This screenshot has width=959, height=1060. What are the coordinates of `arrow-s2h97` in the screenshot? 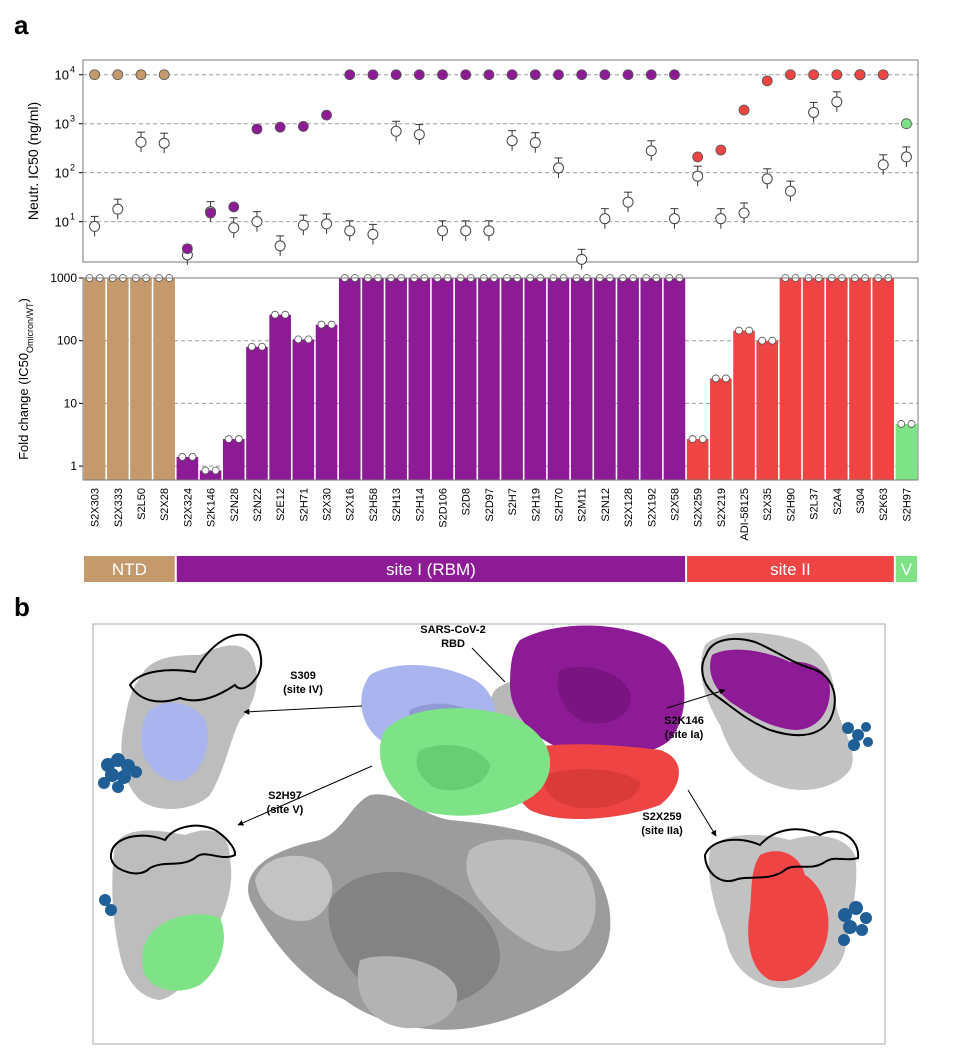 It's located at (305, 795).